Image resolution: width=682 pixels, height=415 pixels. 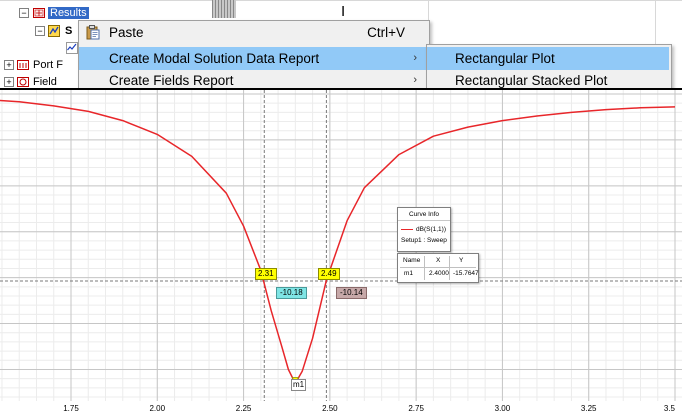 What do you see at coordinates (171, 80) in the screenshot?
I see `menu-item-label: Create Fields Report` at bounding box center [171, 80].